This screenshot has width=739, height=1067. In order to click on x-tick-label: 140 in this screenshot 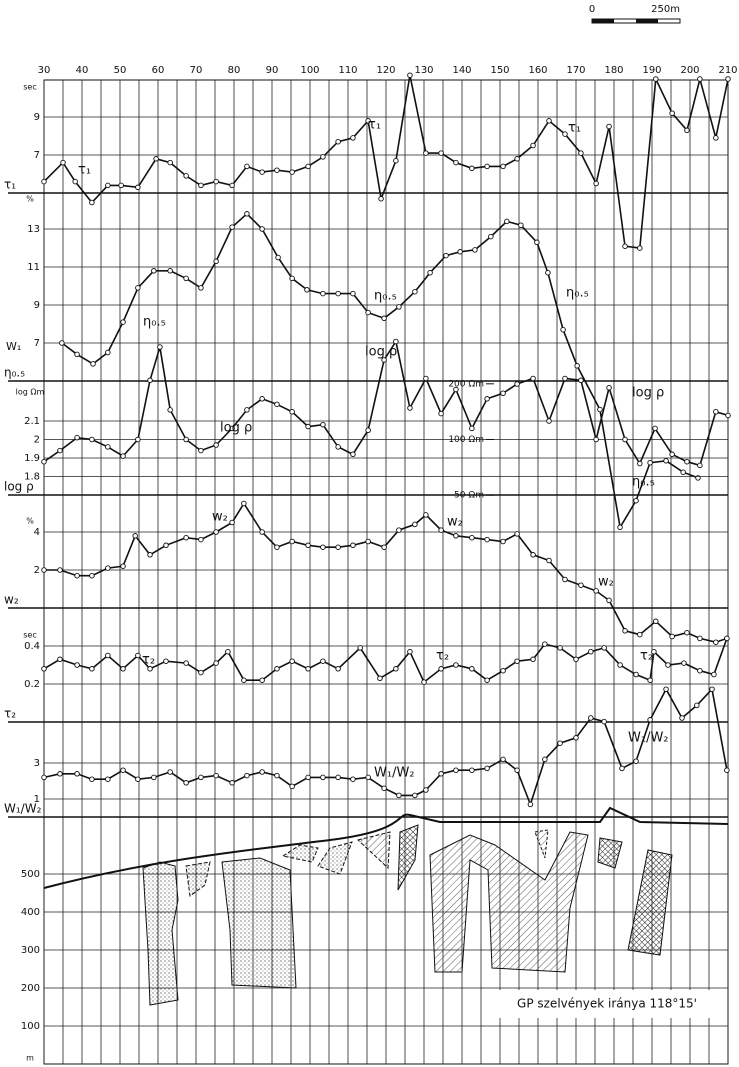, I will do `click(461, 70)`.